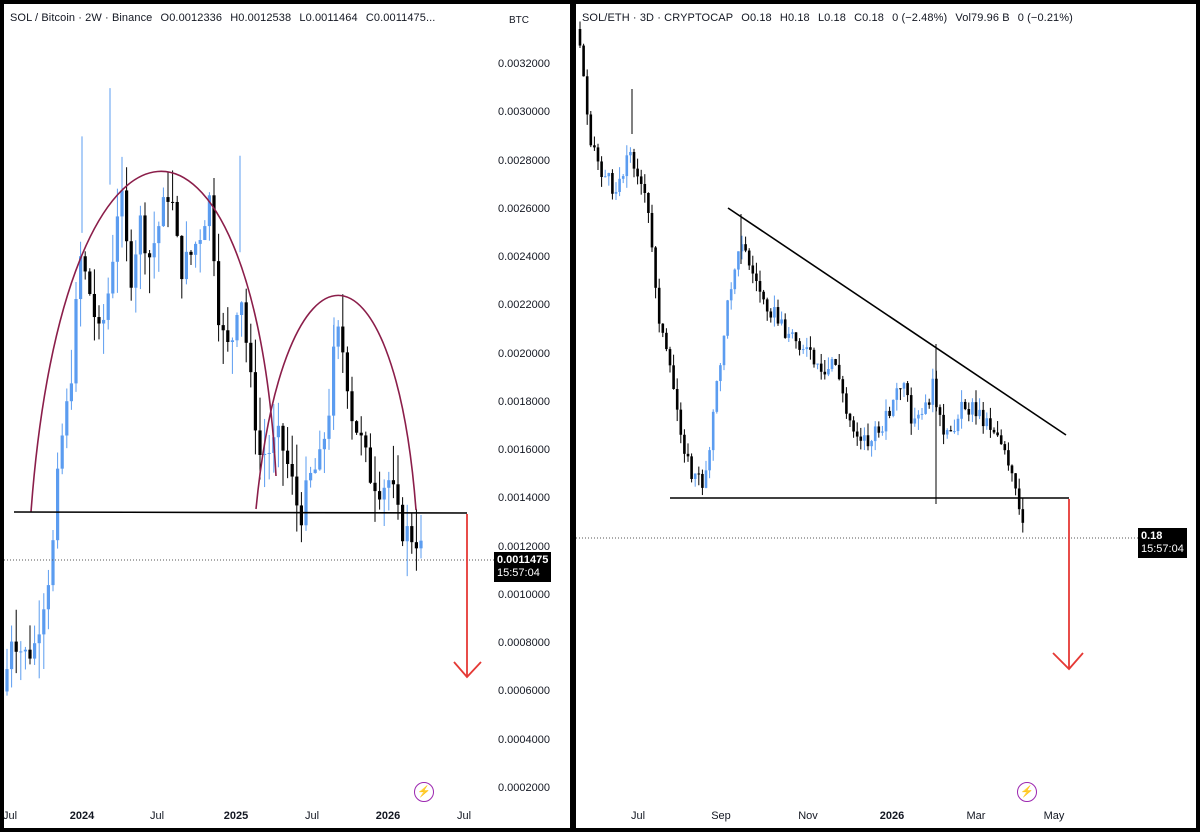 This screenshot has width=1200, height=832. I want to click on left-symbol: SOL / Bitcoin · 2W · Binance, so click(81, 18).